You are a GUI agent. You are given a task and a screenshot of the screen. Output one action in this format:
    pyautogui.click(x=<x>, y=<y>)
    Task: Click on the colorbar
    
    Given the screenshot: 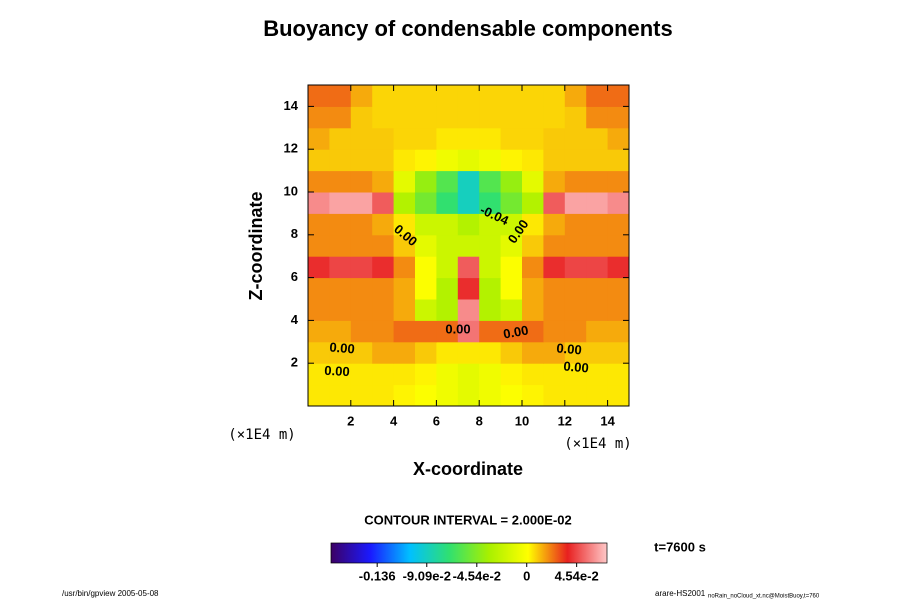 What is the action you would take?
    pyautogui.click(x=469, y=553)
    